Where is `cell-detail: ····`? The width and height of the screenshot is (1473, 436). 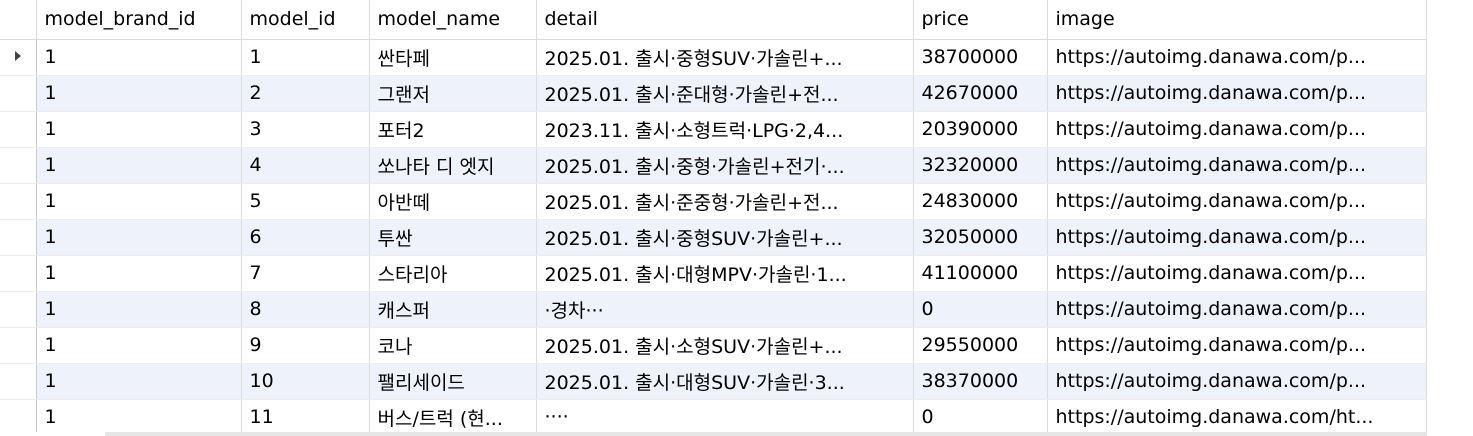 cell-detail: ···· is located at coordinates (725, 417).